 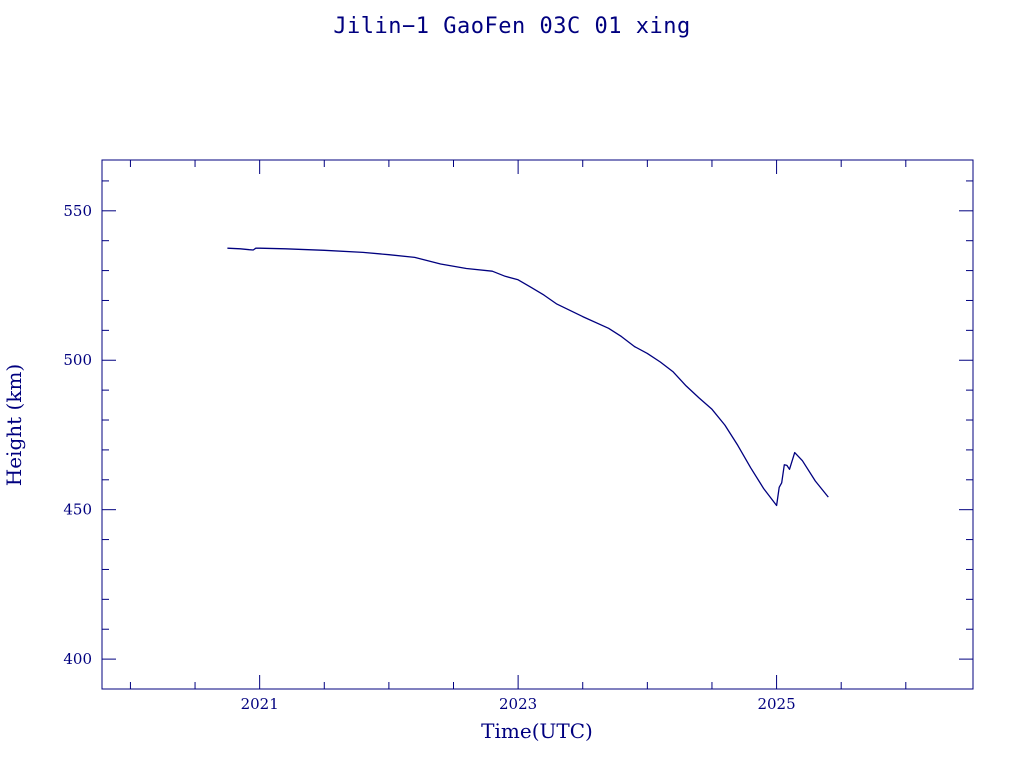 I want to click on x-tick-label: 2025, so click(x=776, y=704).